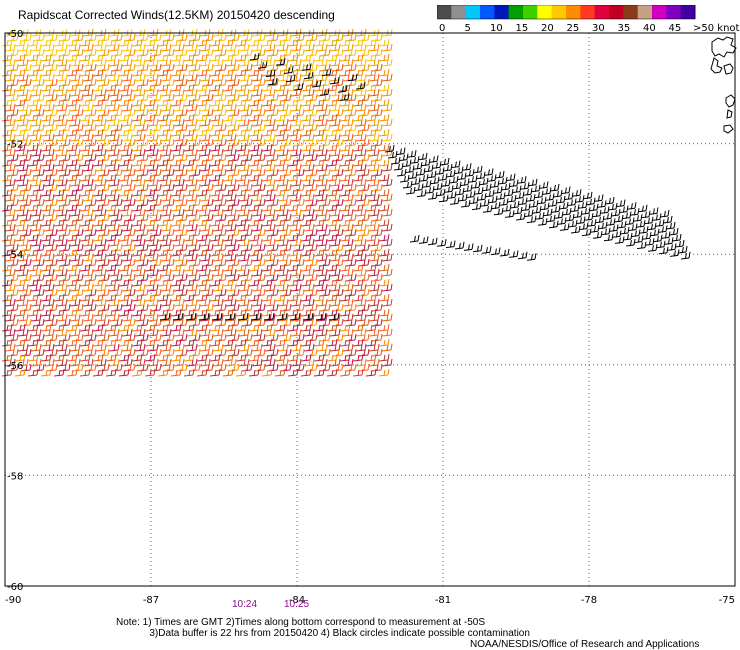 The height and width of the screenshot is (650, 740). Describe the element at coordinates (370, 600) in the screenshot. I see `longitude-labels: -90 -87 -84 -81 -78 -75` at that location.